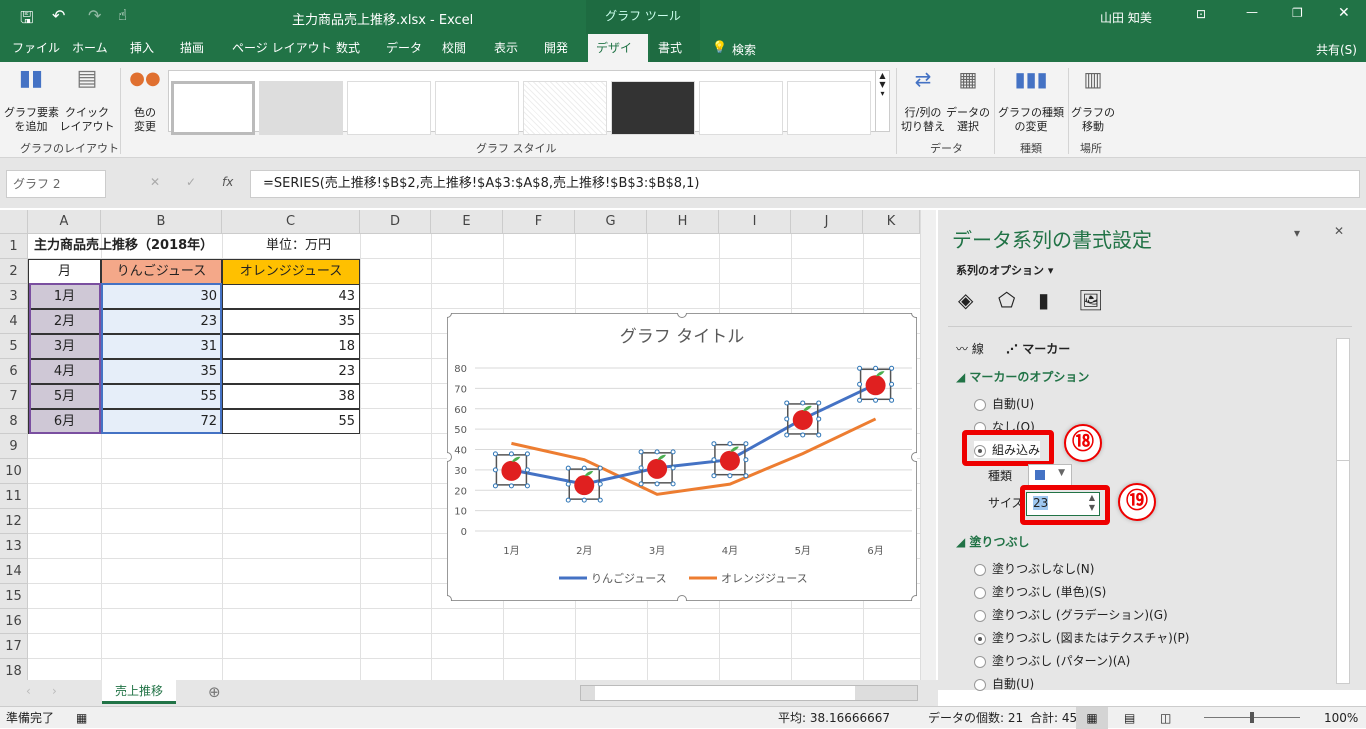 The height and width of the screenshot is (729, 1366). Describe the element at coordinates (539, 222) in the screenshot. I see `column-header: F` at that location.